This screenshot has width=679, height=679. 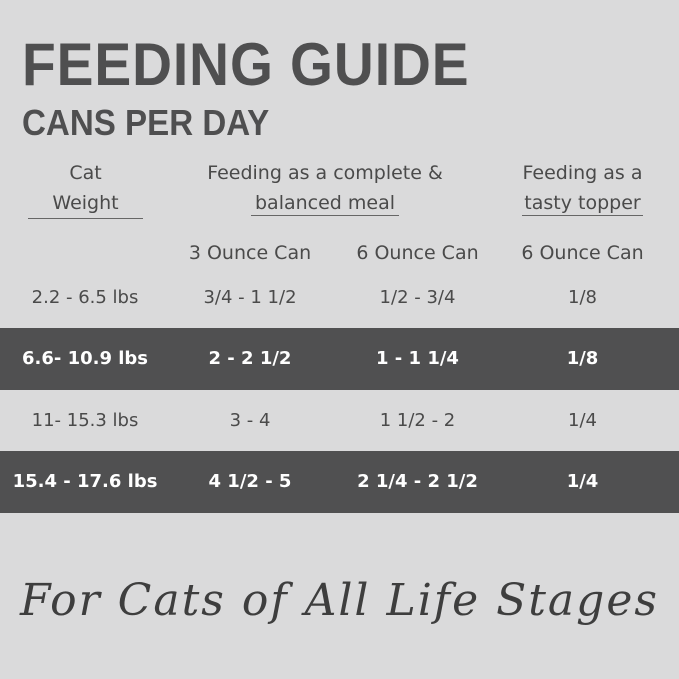 I want to click on subheader-3oz: 3 Ounce Can, so click(x=250, y=253).